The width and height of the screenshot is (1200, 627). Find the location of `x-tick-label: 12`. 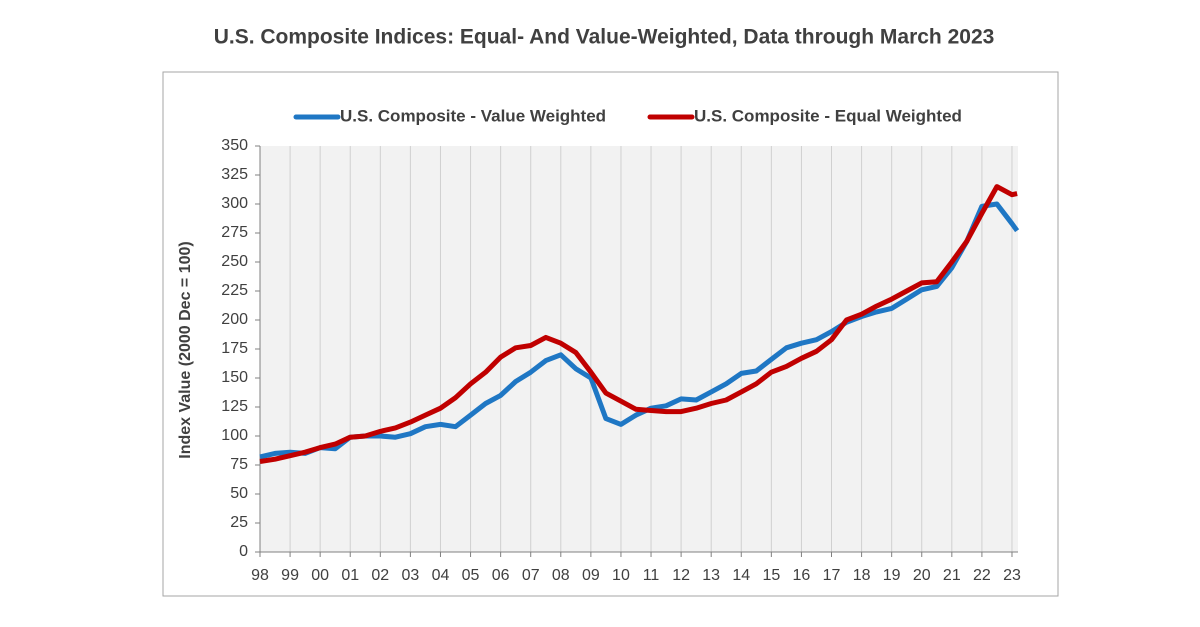

x-tick-label: 12 is located at coordinates (681, 575).